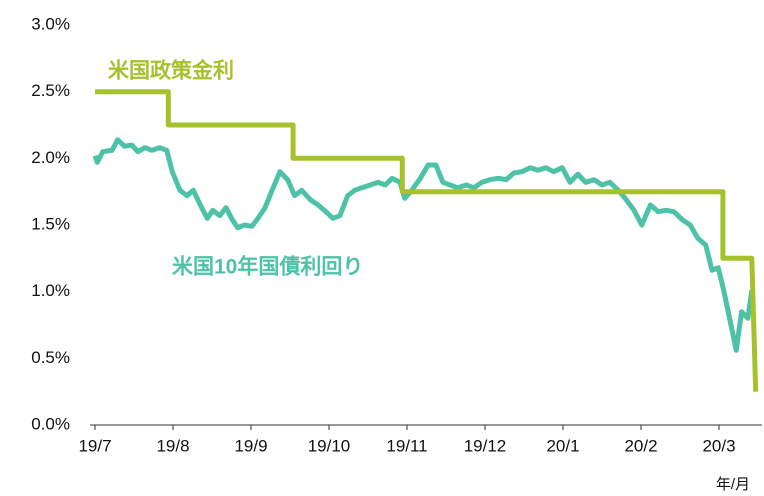  Describe the element at coordinates (50, 423) in the screenshot. I see `y-tick-label: 0.0%` at that location.